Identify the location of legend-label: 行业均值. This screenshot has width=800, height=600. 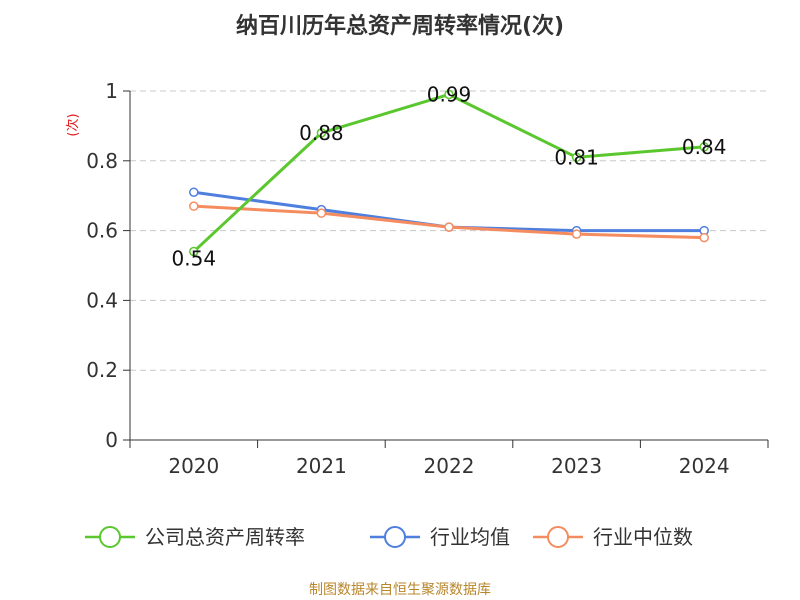
(470, 537).